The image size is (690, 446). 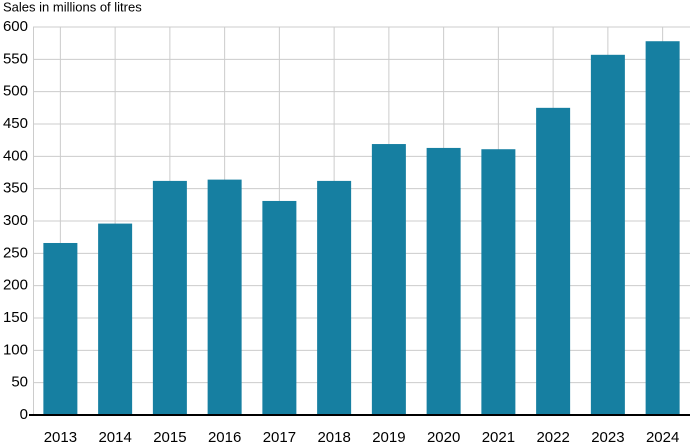 What do you see at coordinates (15, 349) in the screenshot?
I see `y-tick-label: 100` at bounding box center [15, 349].